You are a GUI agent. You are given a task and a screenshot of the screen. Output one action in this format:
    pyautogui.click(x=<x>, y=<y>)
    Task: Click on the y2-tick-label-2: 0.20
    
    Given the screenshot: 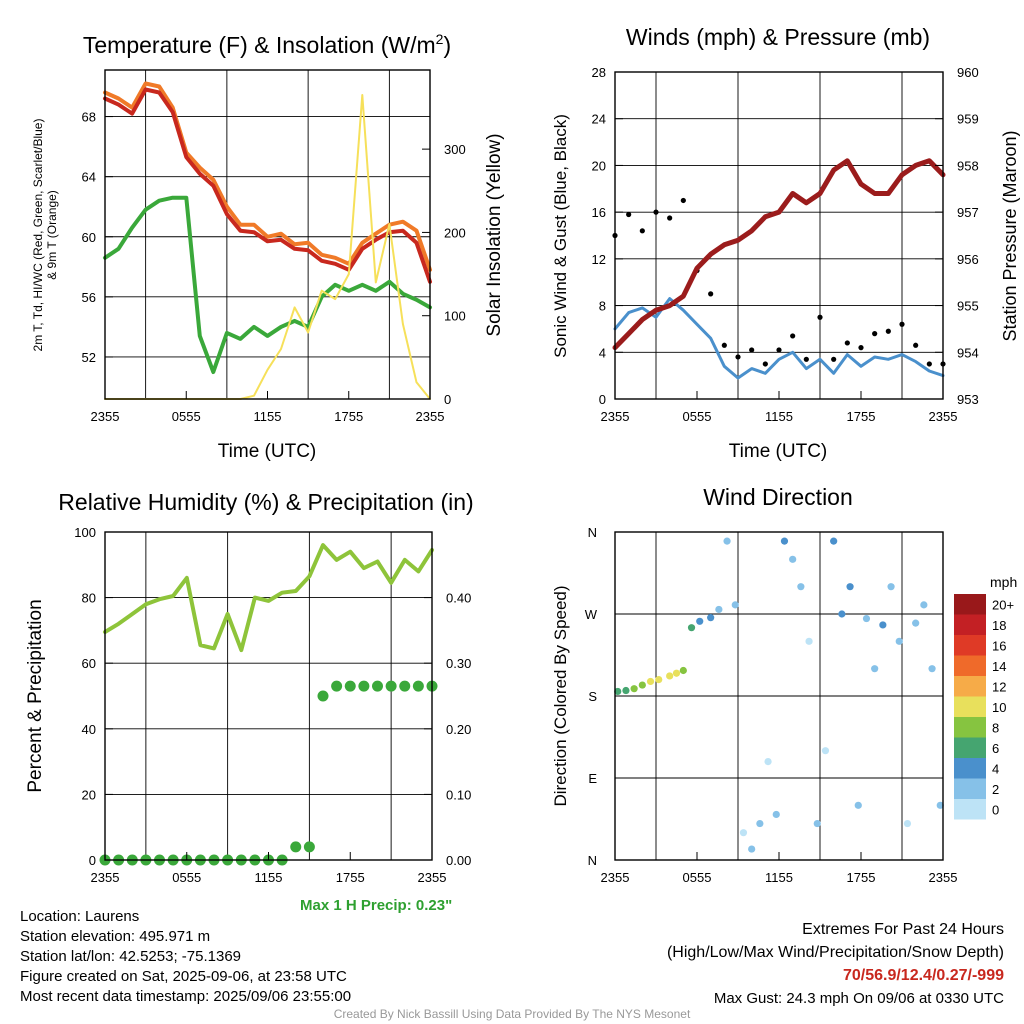 What is the action you would take?
    pyautogui.click(x=458, y=729)
    